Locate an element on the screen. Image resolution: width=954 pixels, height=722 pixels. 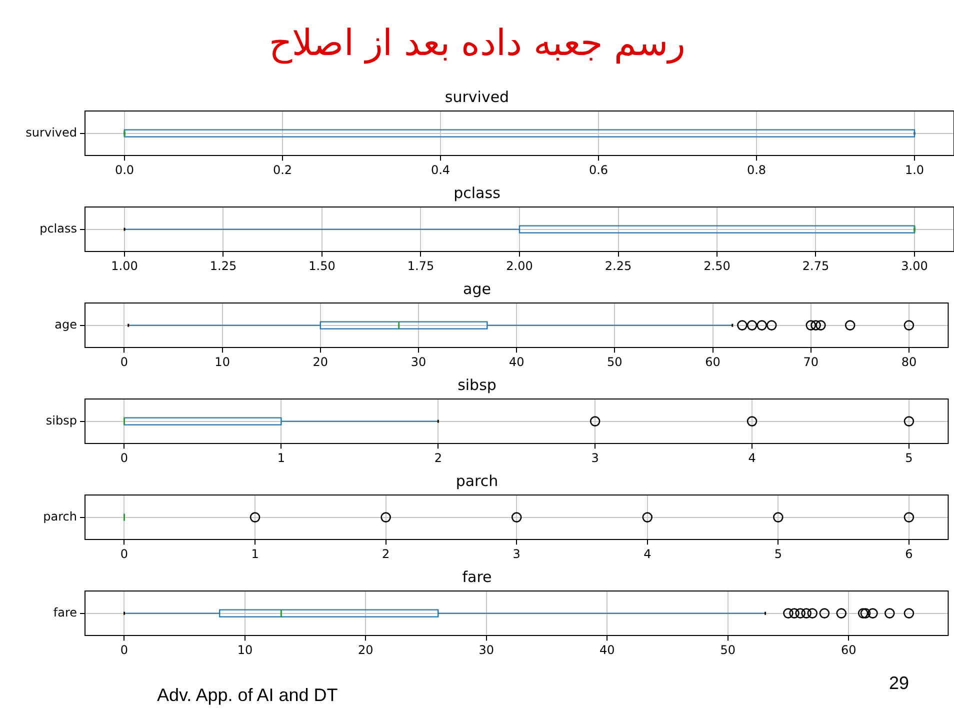
chart-title: age is located at coordinates (477, 289).